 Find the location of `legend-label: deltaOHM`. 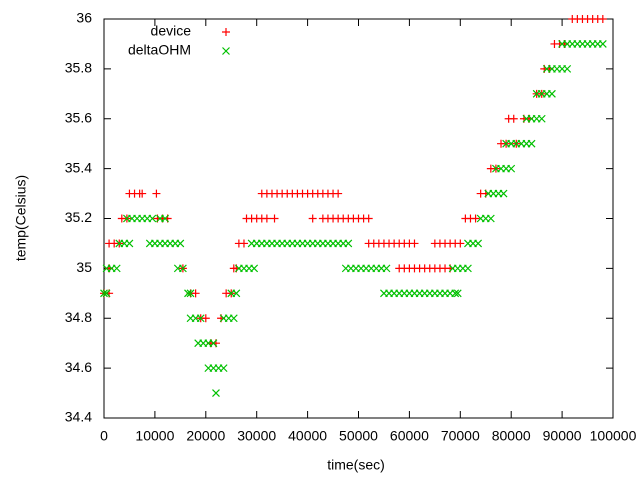

legend-label: deltaOHM is located at coordinates (159, 50).